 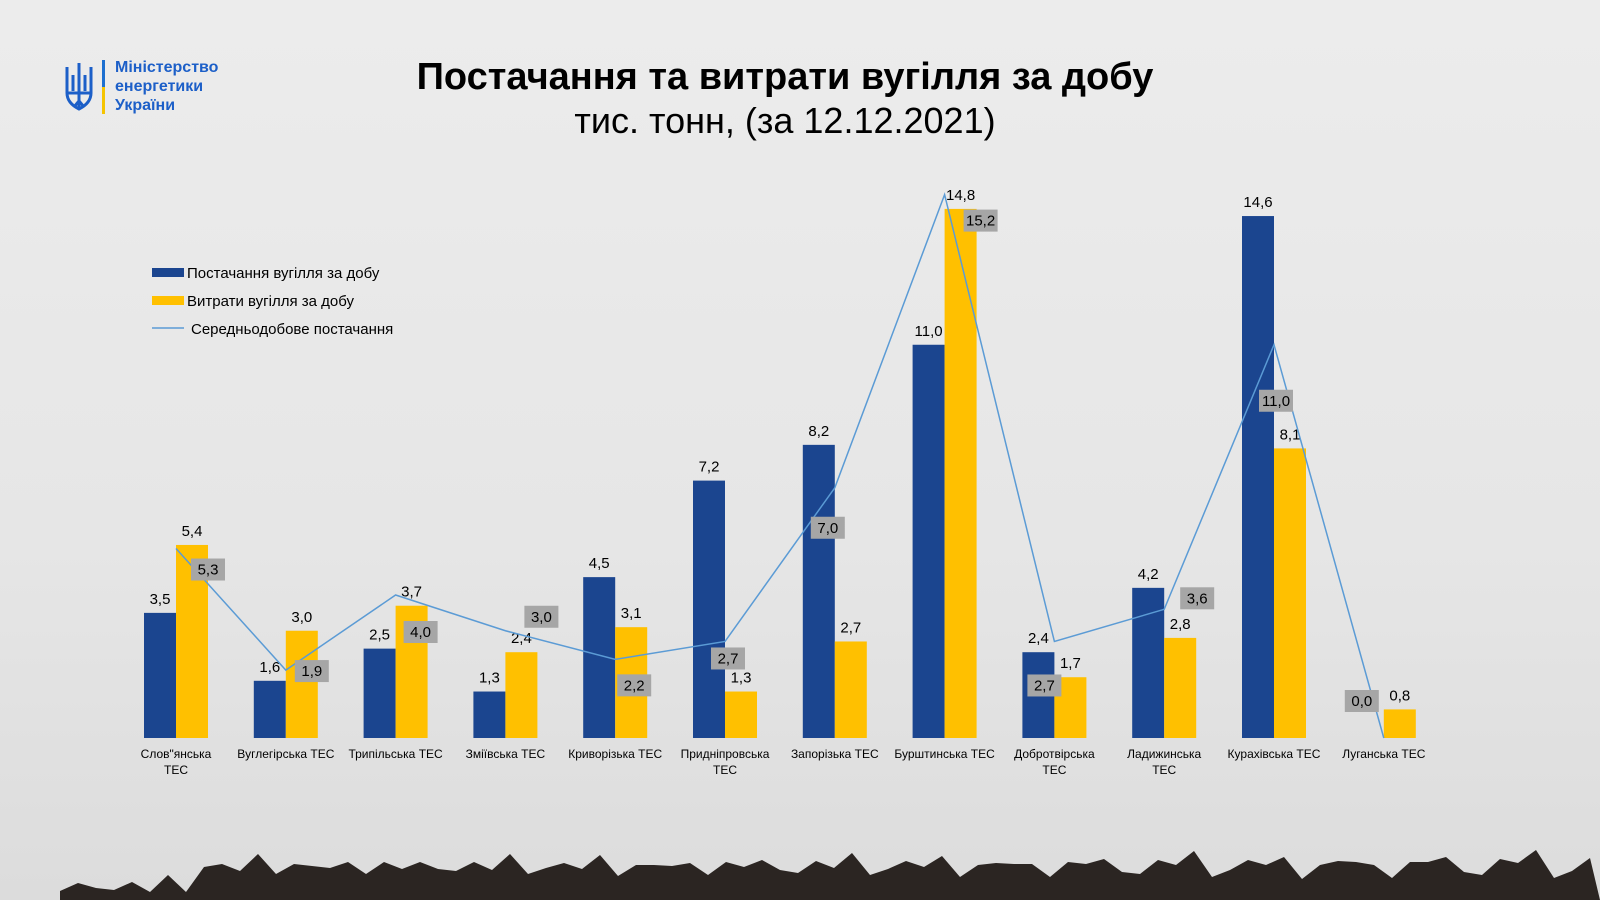 What do you see at coordinates (168, 300) in the screenshot?
I see `legend-swatch-consumption` at bounding box center [168, 300].